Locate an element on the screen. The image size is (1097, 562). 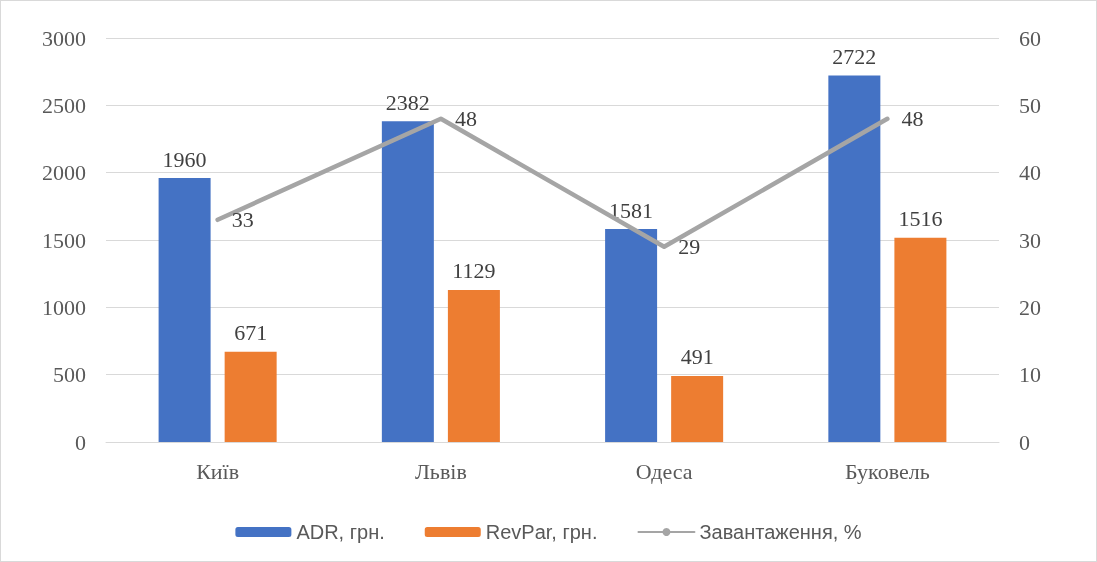
y-tick-label: 1000 is located at coordinates (64, 307).